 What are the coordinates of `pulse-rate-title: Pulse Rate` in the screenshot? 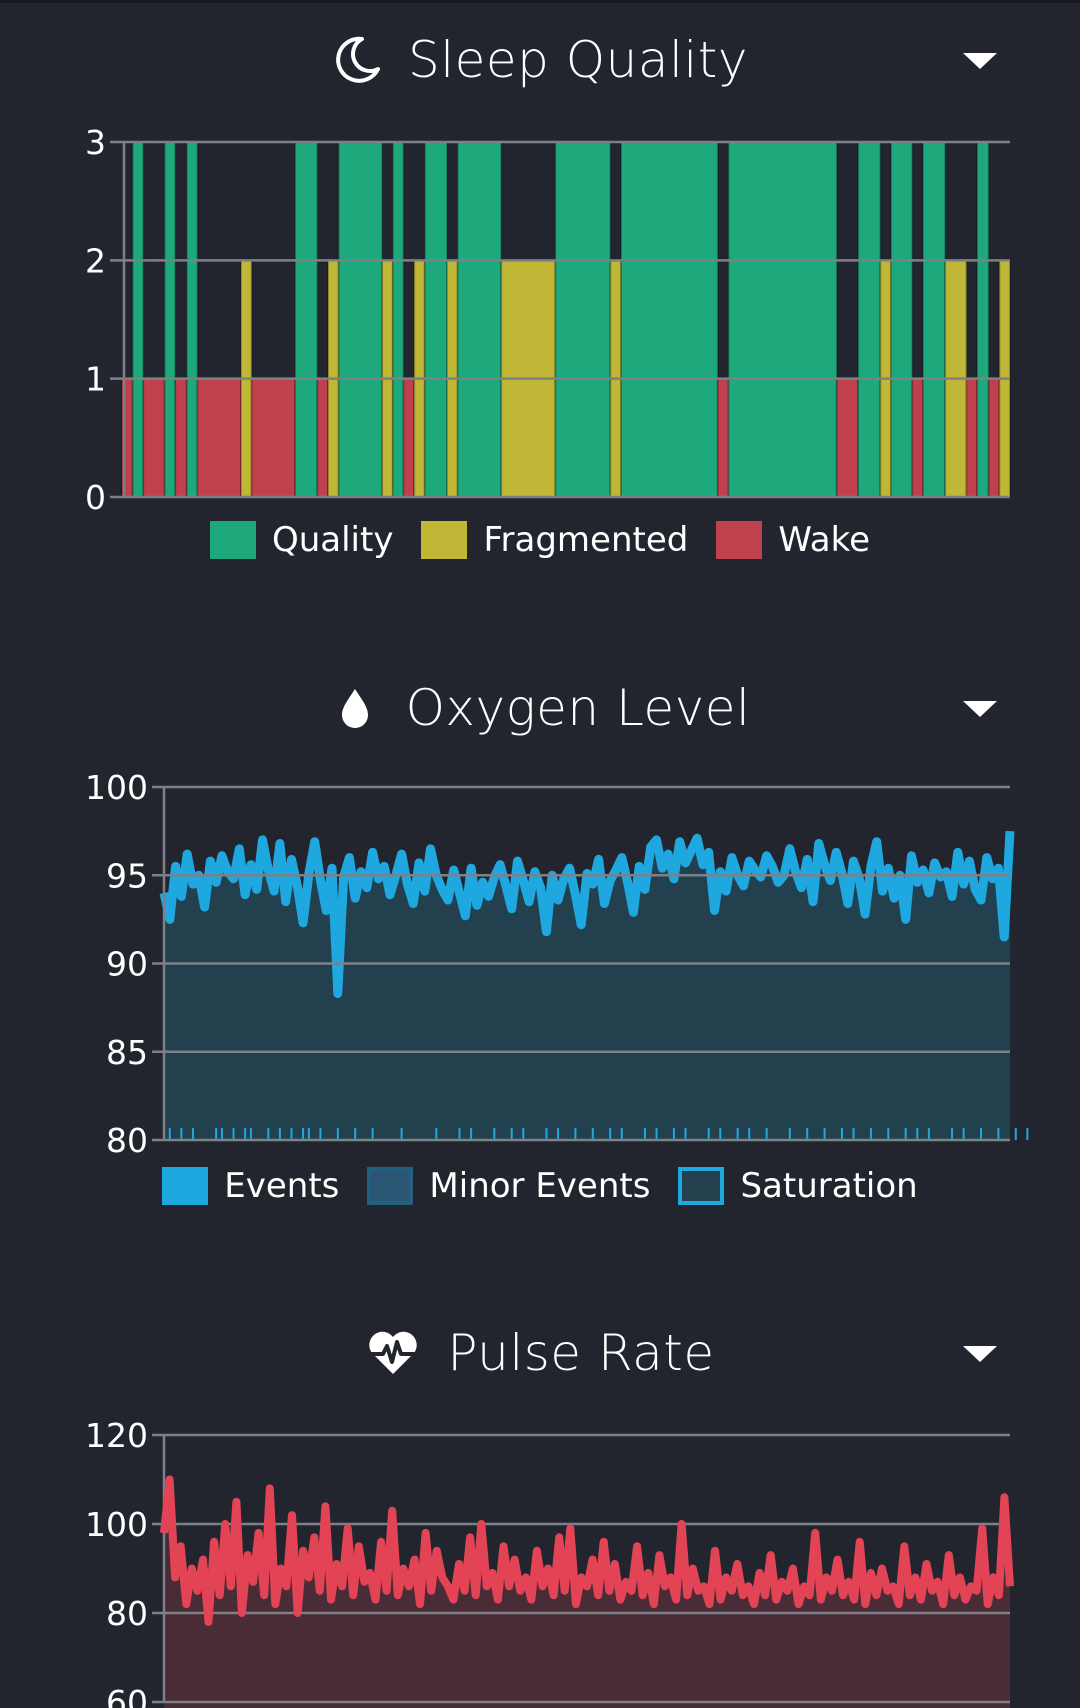 It's located at (580, 1353).